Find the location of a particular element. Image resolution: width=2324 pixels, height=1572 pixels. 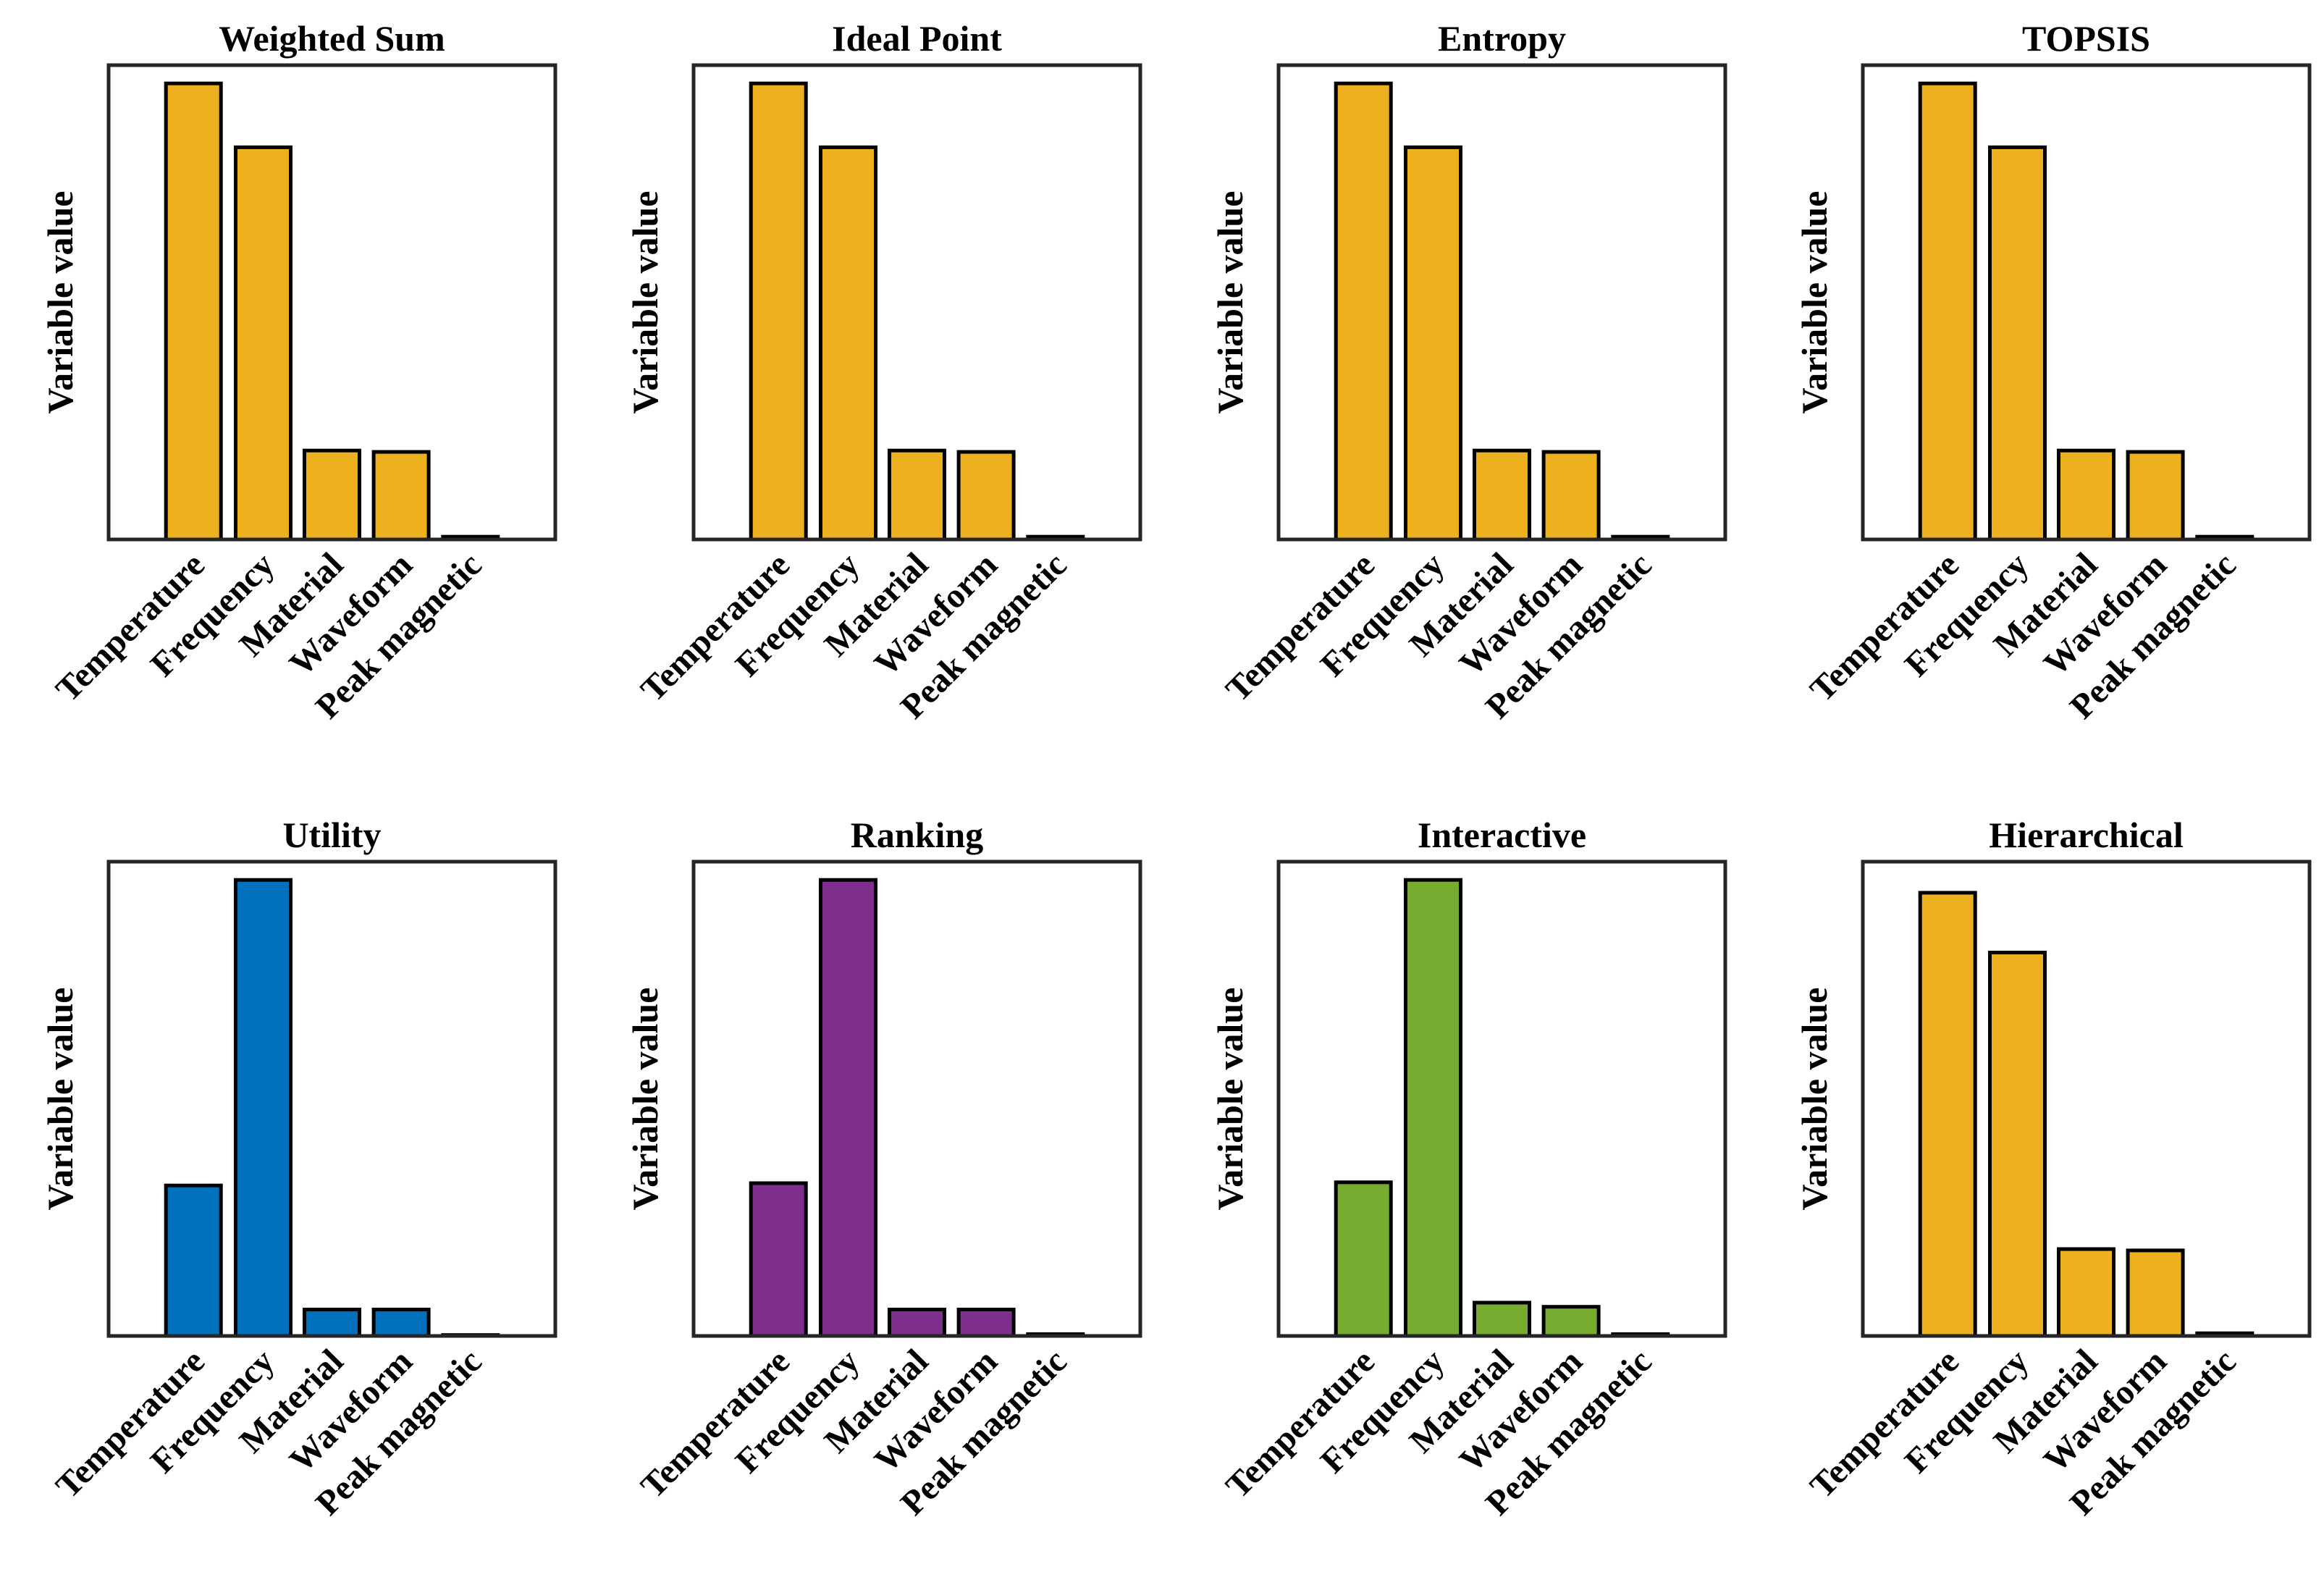

chart-title: Ideal Point is located at coordinates (917, 38).